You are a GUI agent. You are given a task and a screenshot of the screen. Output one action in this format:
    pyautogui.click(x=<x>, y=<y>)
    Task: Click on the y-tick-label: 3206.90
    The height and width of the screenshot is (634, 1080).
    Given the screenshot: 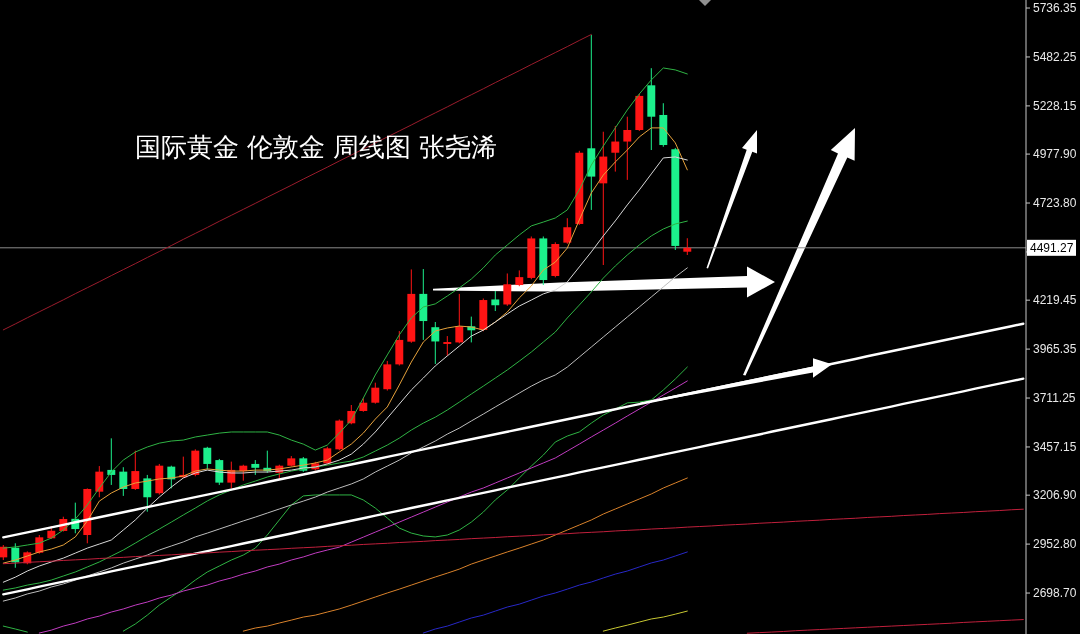 What is the action you would take?
    pyautogui.click(x=1055, y=495)
    